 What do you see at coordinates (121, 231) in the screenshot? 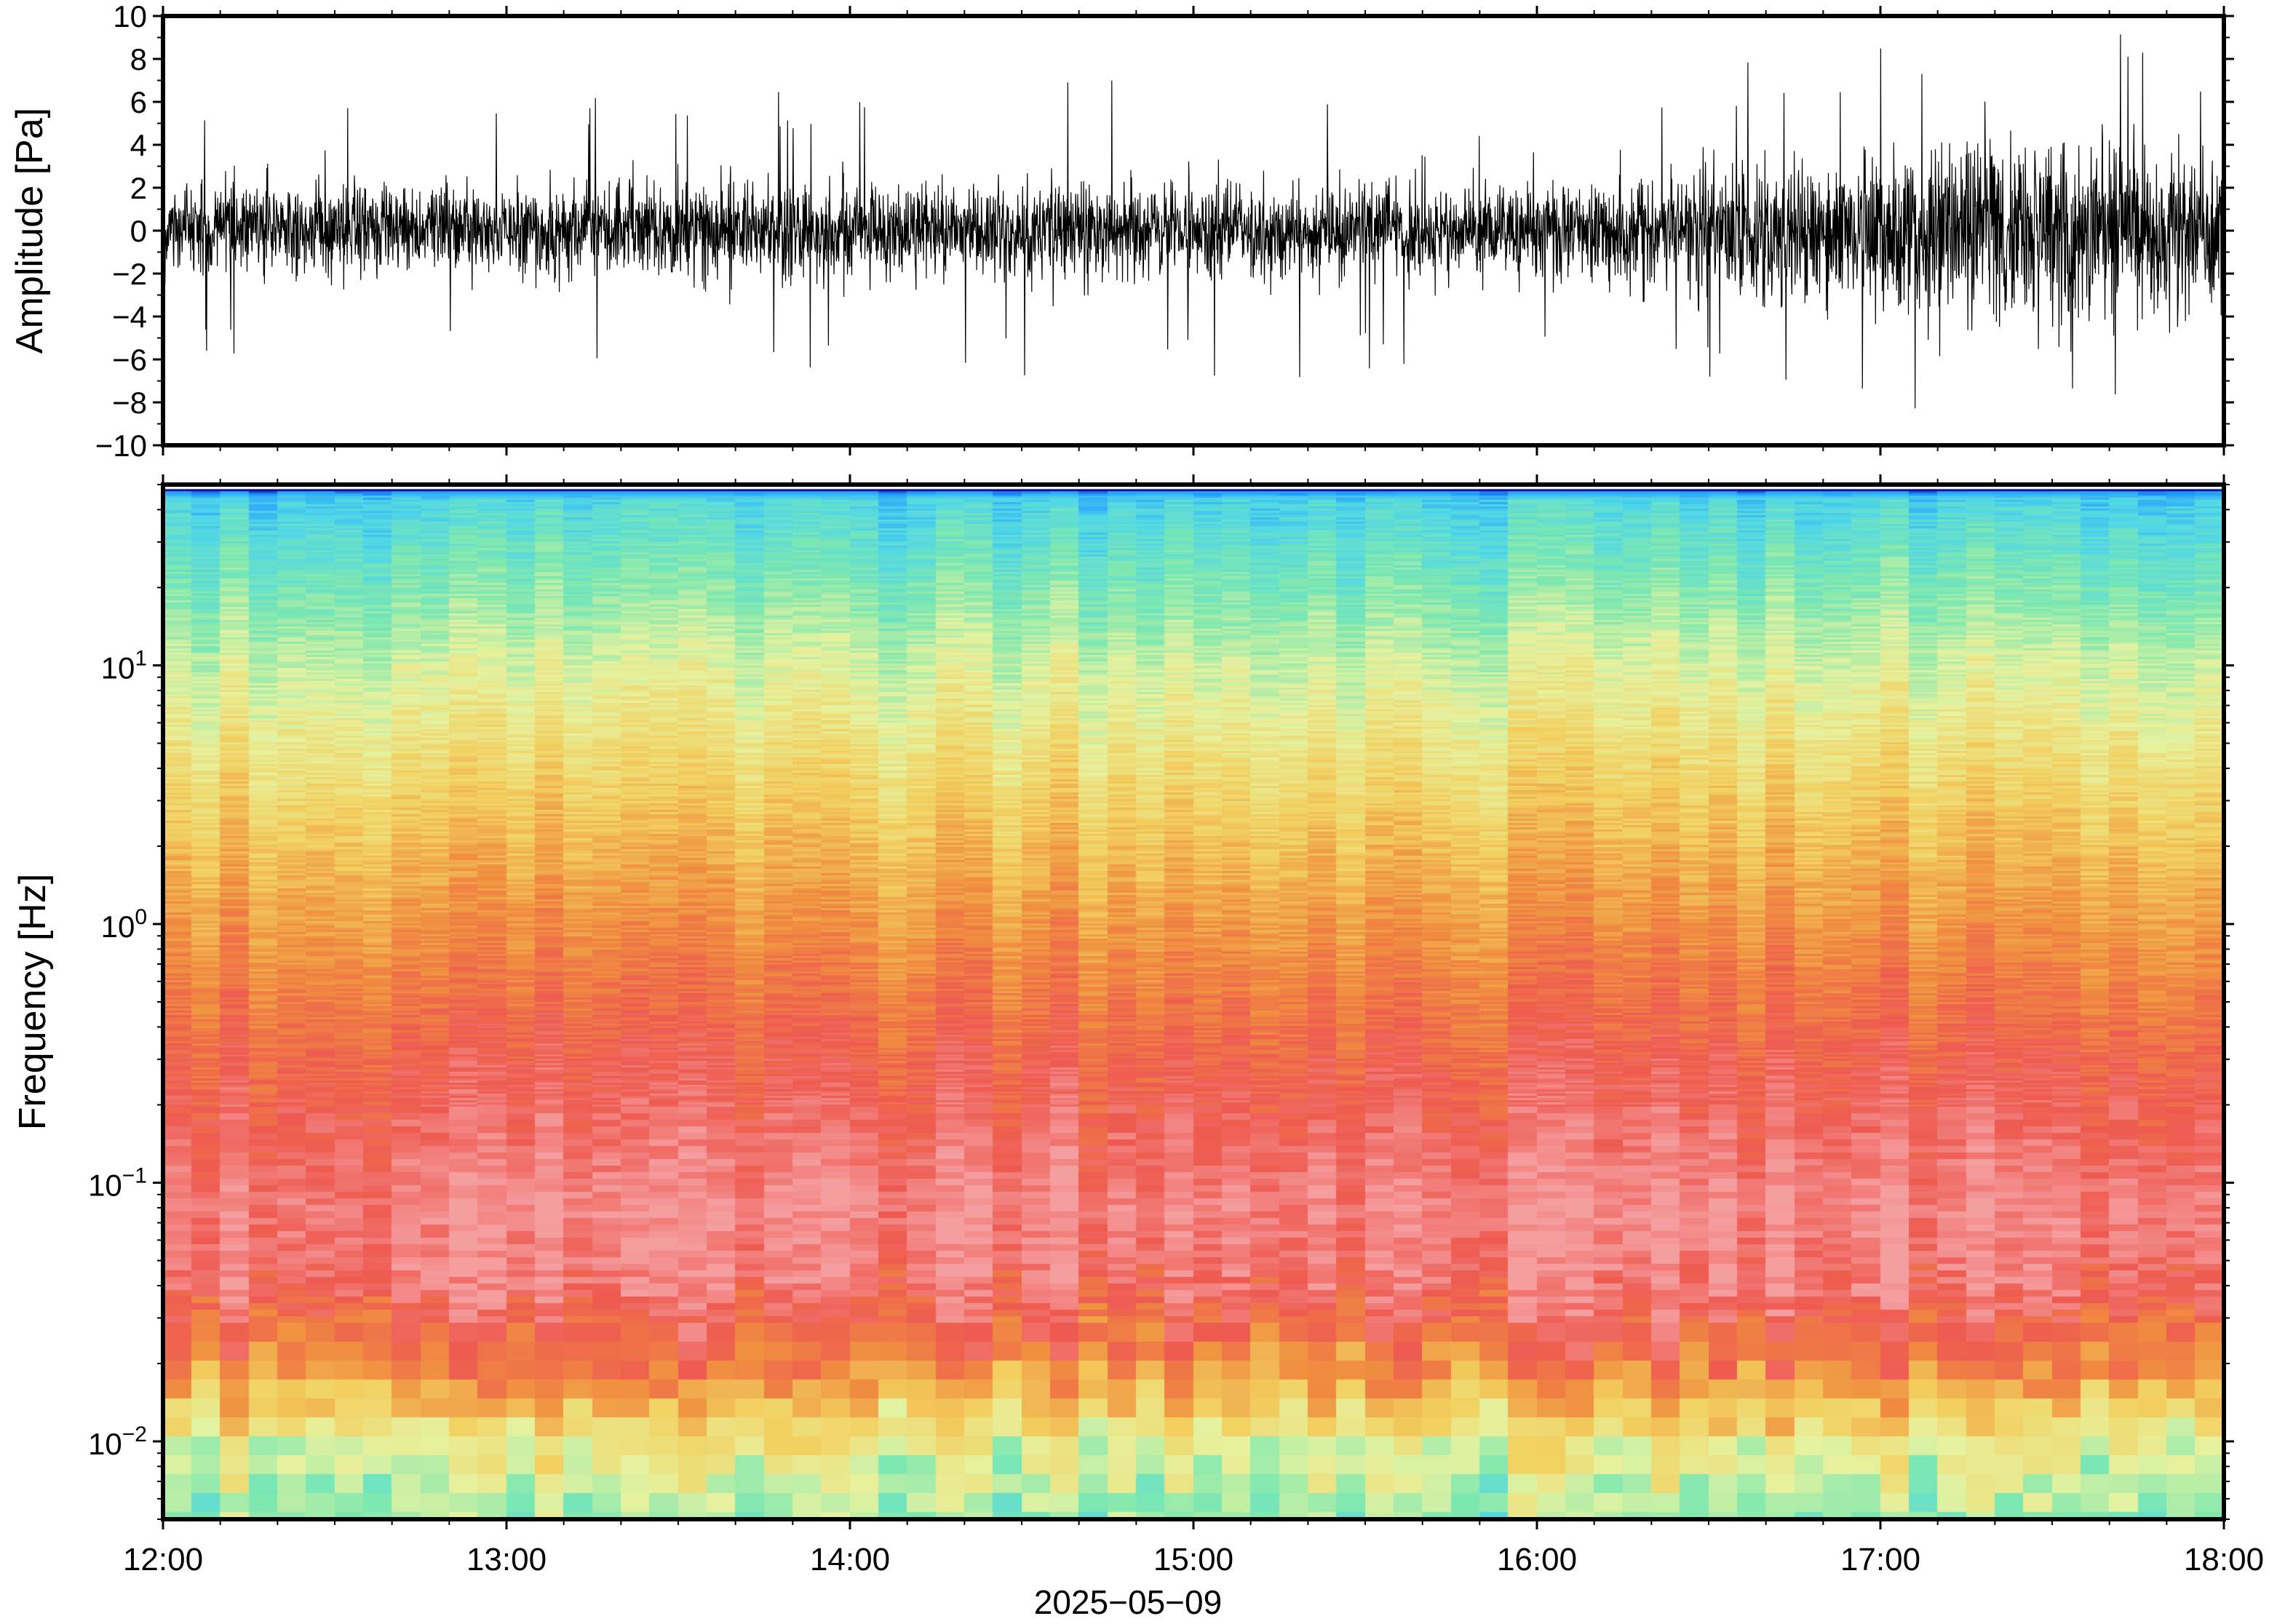
I see `waveform-tick-labels: 10 8 6 4 2 0 −2 −4 −6 −8 −10` at bounding box center [121, 231].